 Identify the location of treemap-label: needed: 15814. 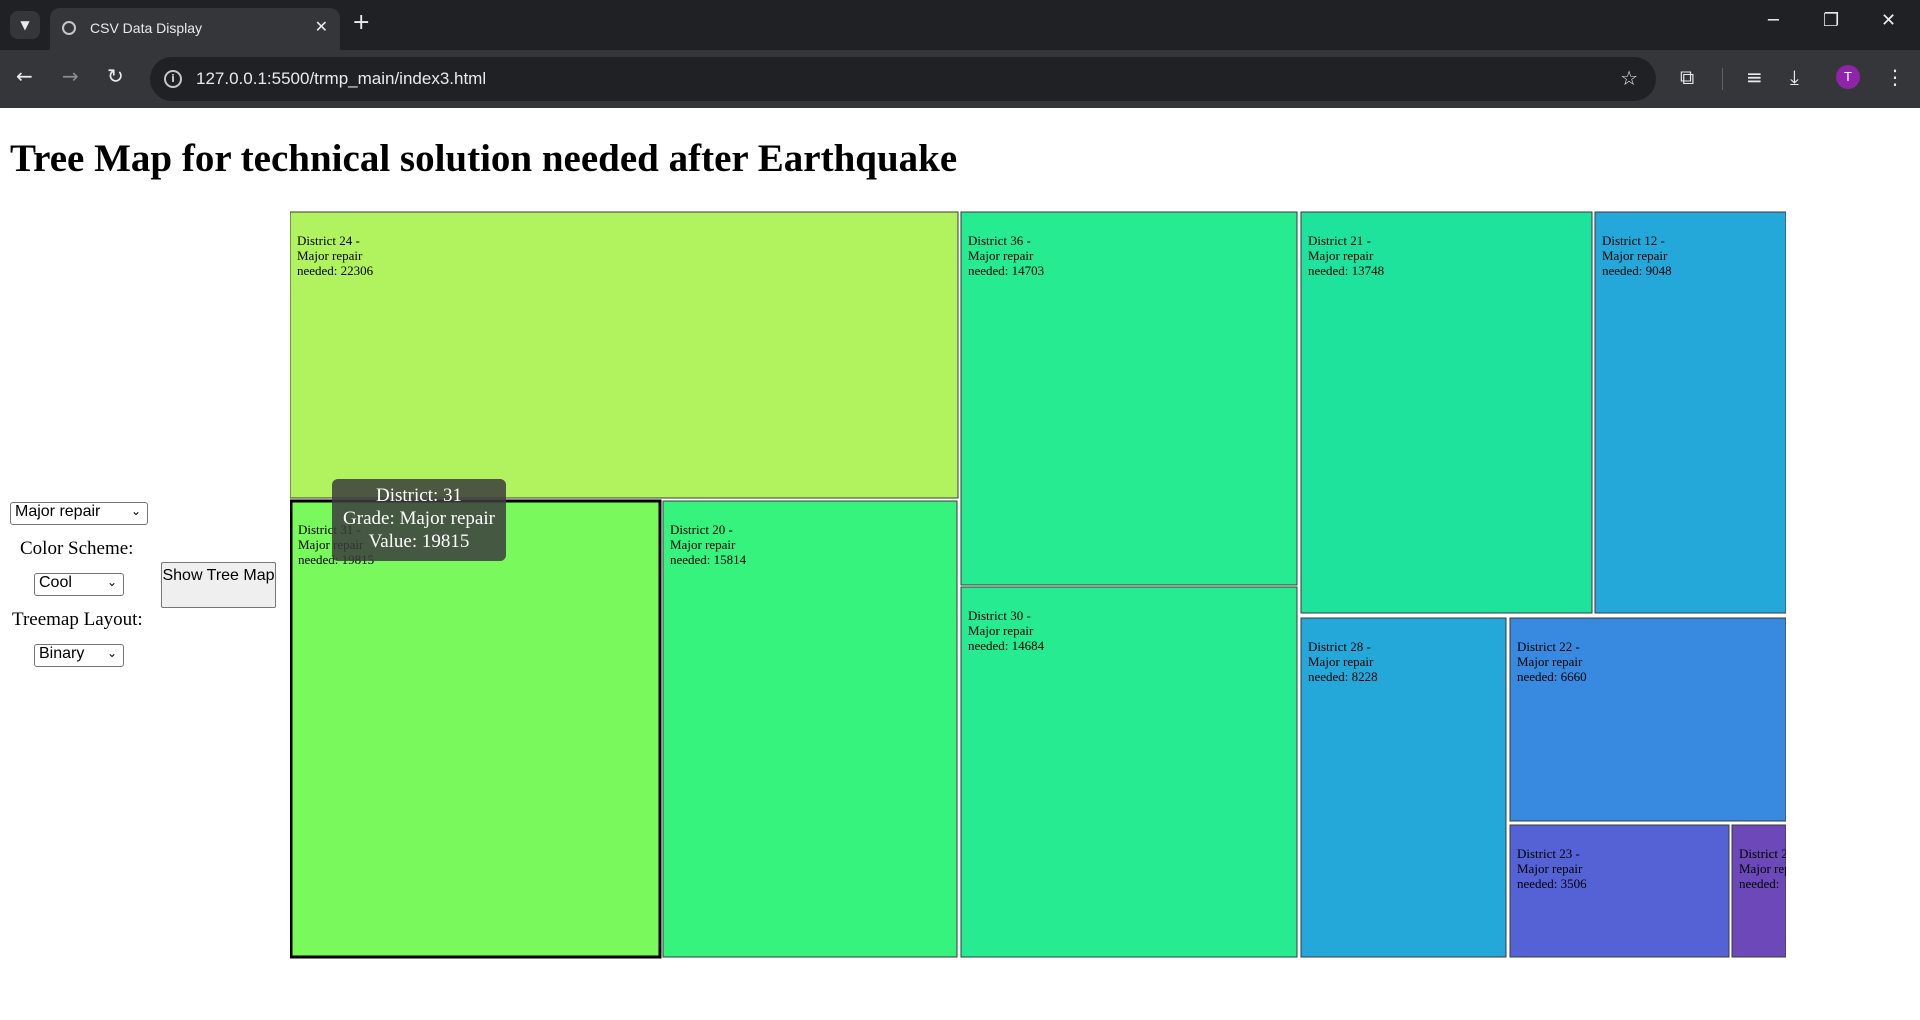
(708, 559).